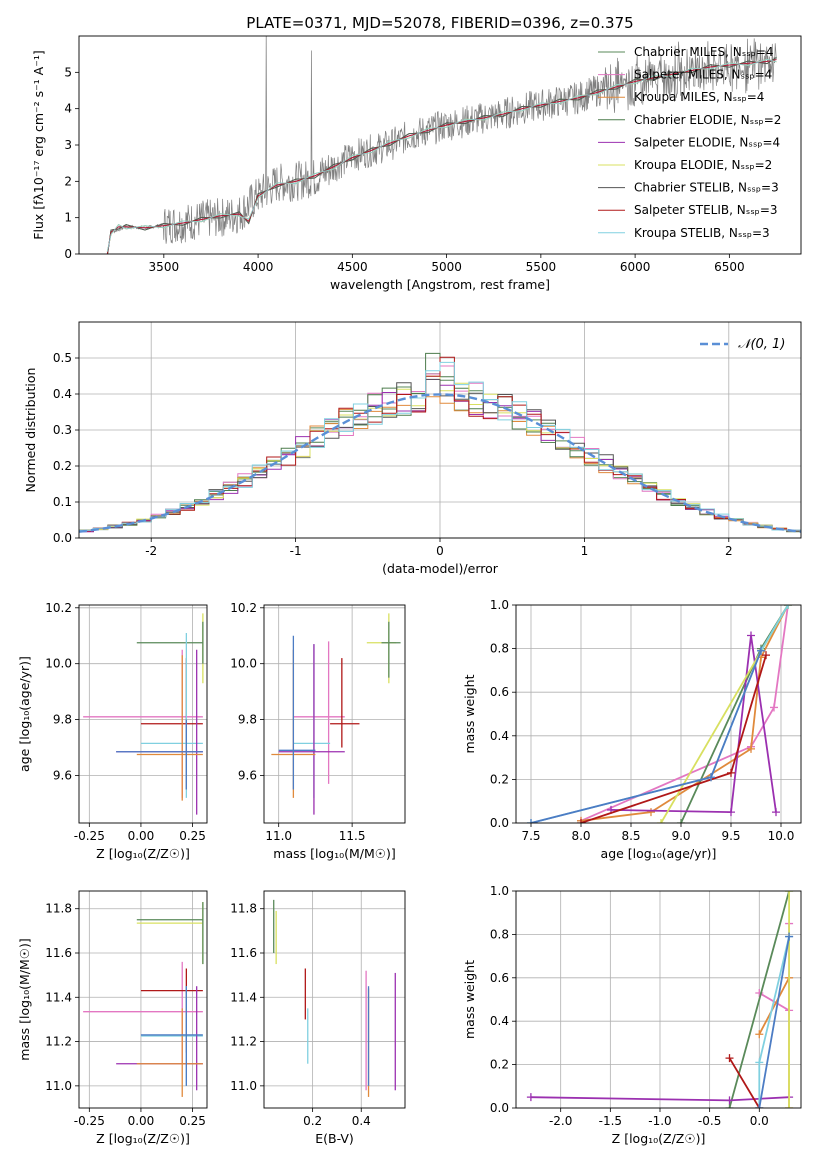  I want to click on normal-curve, so click(440, 463).